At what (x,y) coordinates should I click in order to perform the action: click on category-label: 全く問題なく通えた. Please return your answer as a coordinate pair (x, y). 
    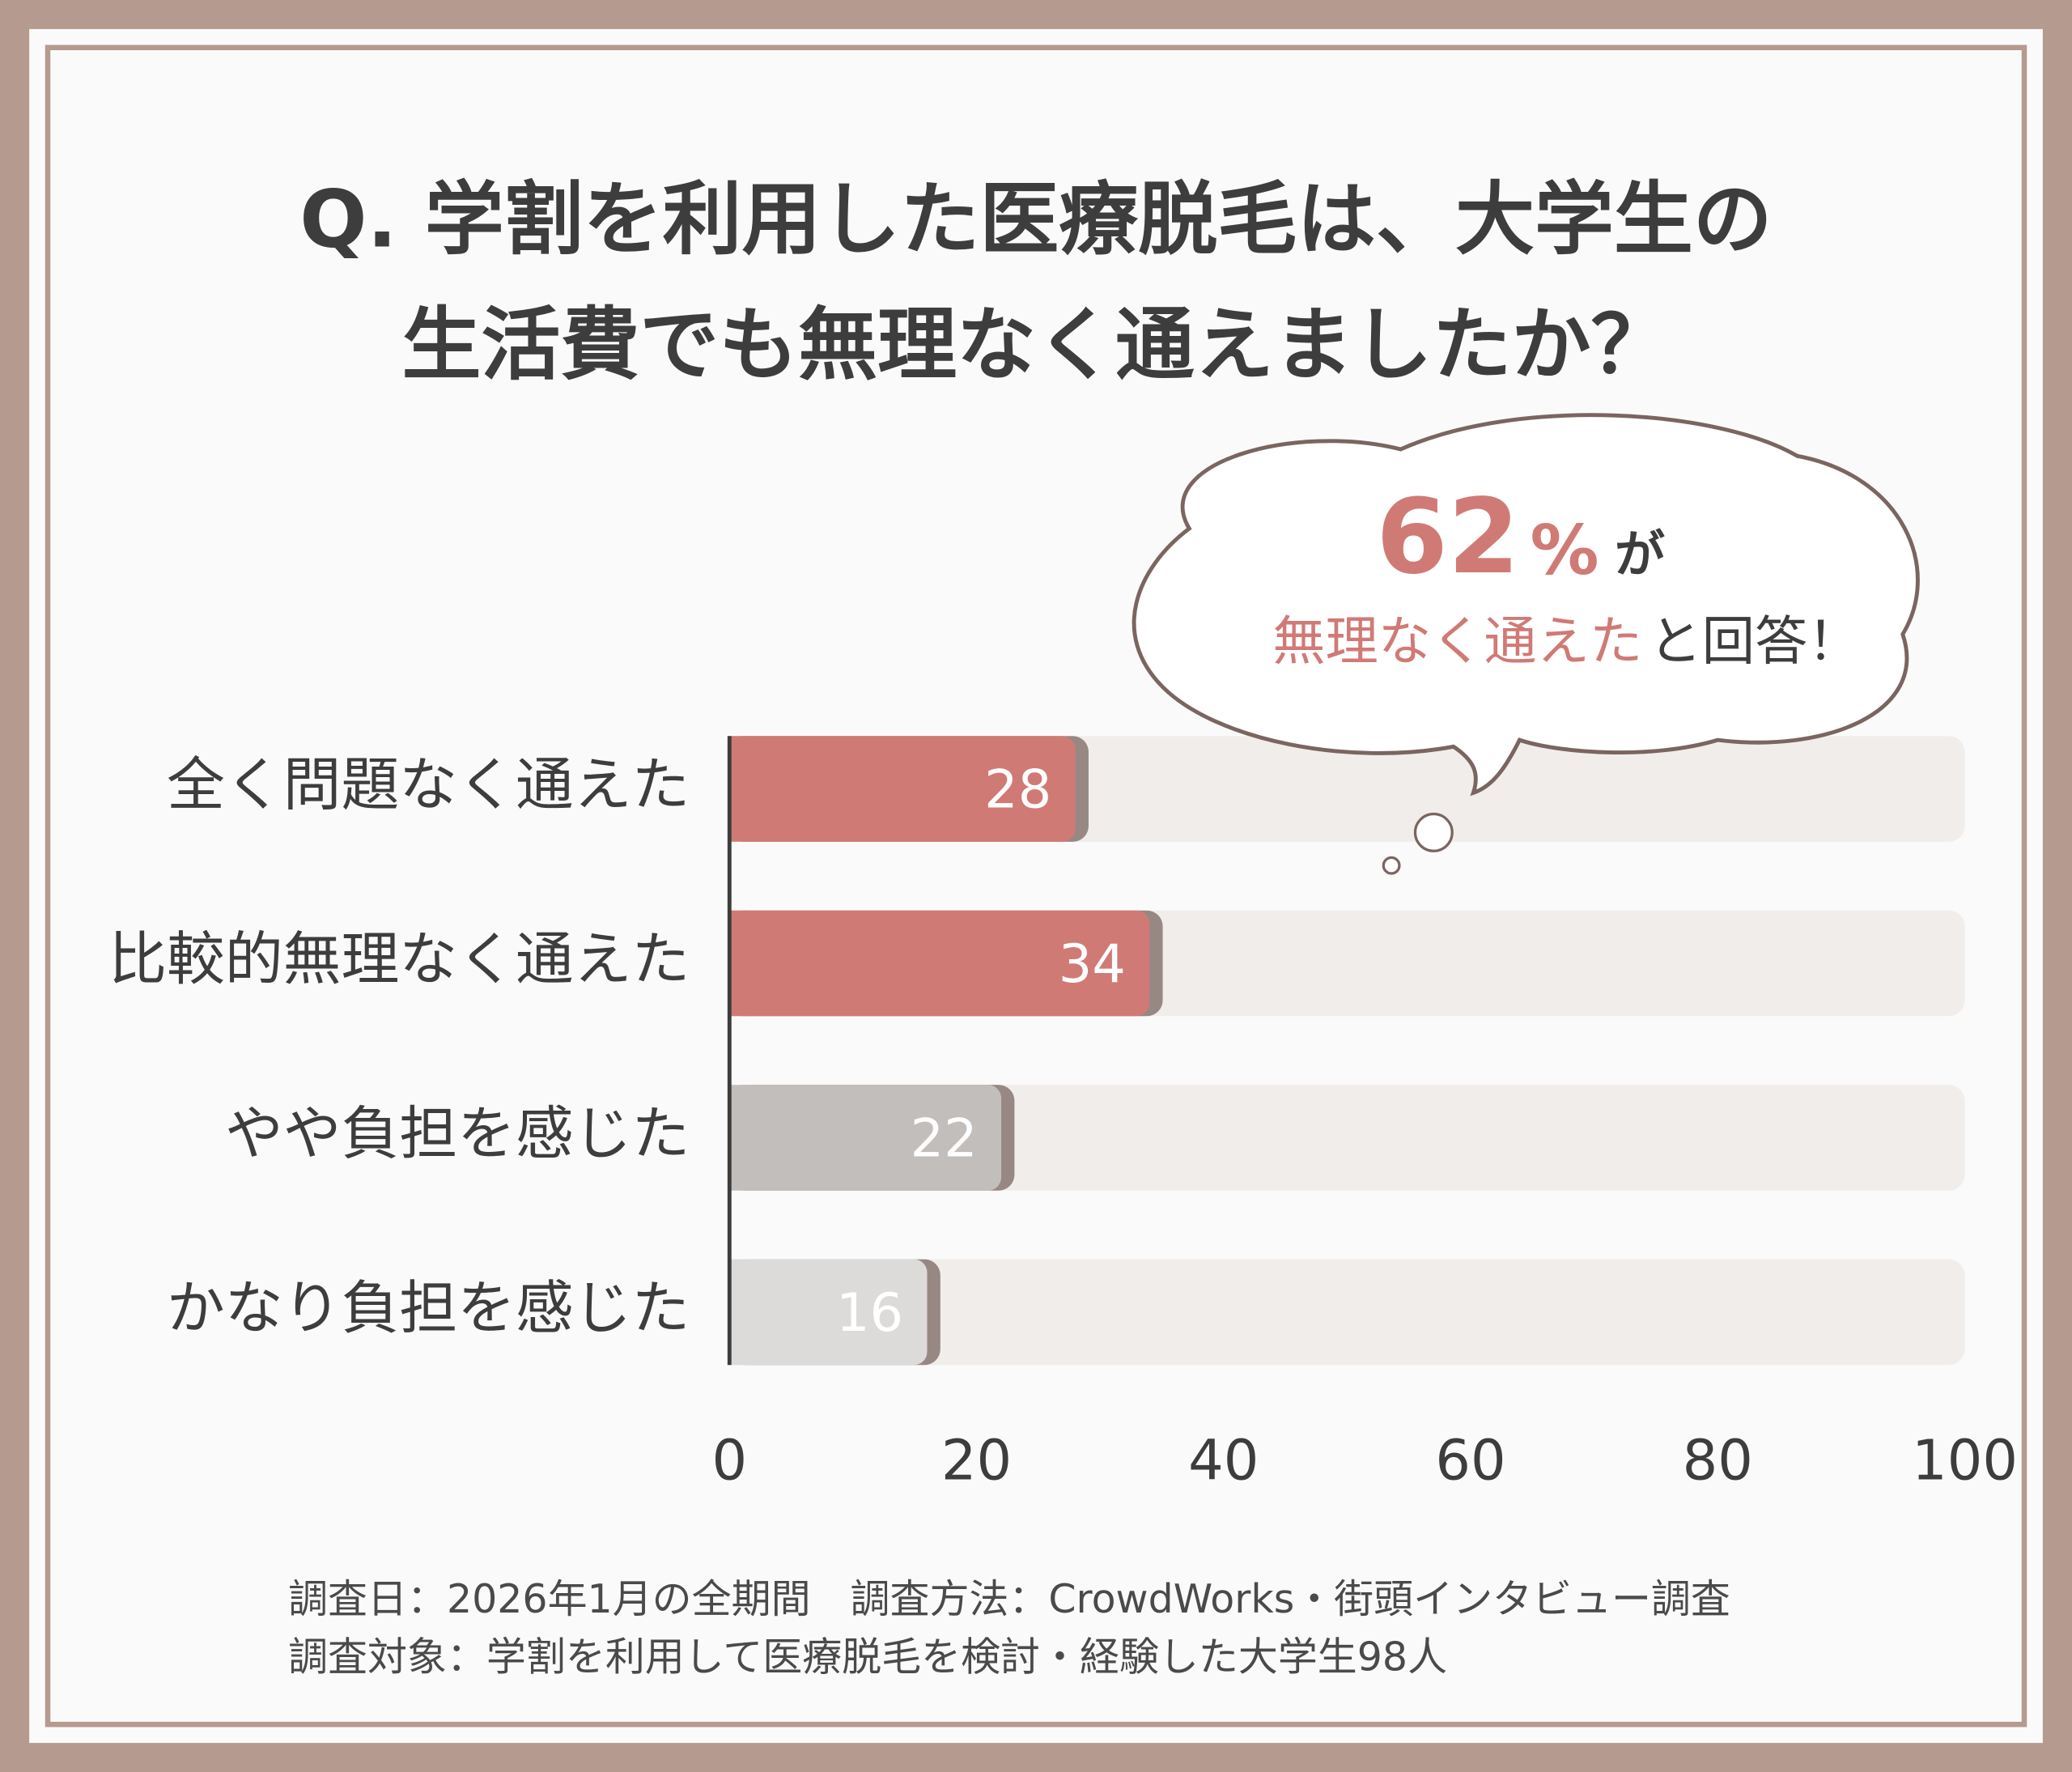
    Looking at the image, I should click on (428, 784).